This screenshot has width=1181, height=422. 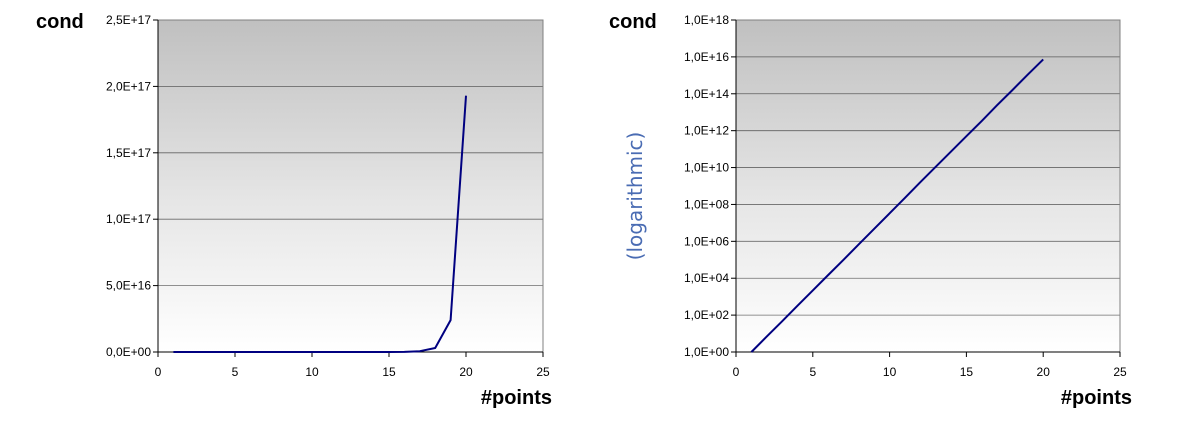 What do you see at coordinates (128, 153) in the screenshot?
I see `y-tick-label: 1,5E+17` at bounding box center [128, 153].